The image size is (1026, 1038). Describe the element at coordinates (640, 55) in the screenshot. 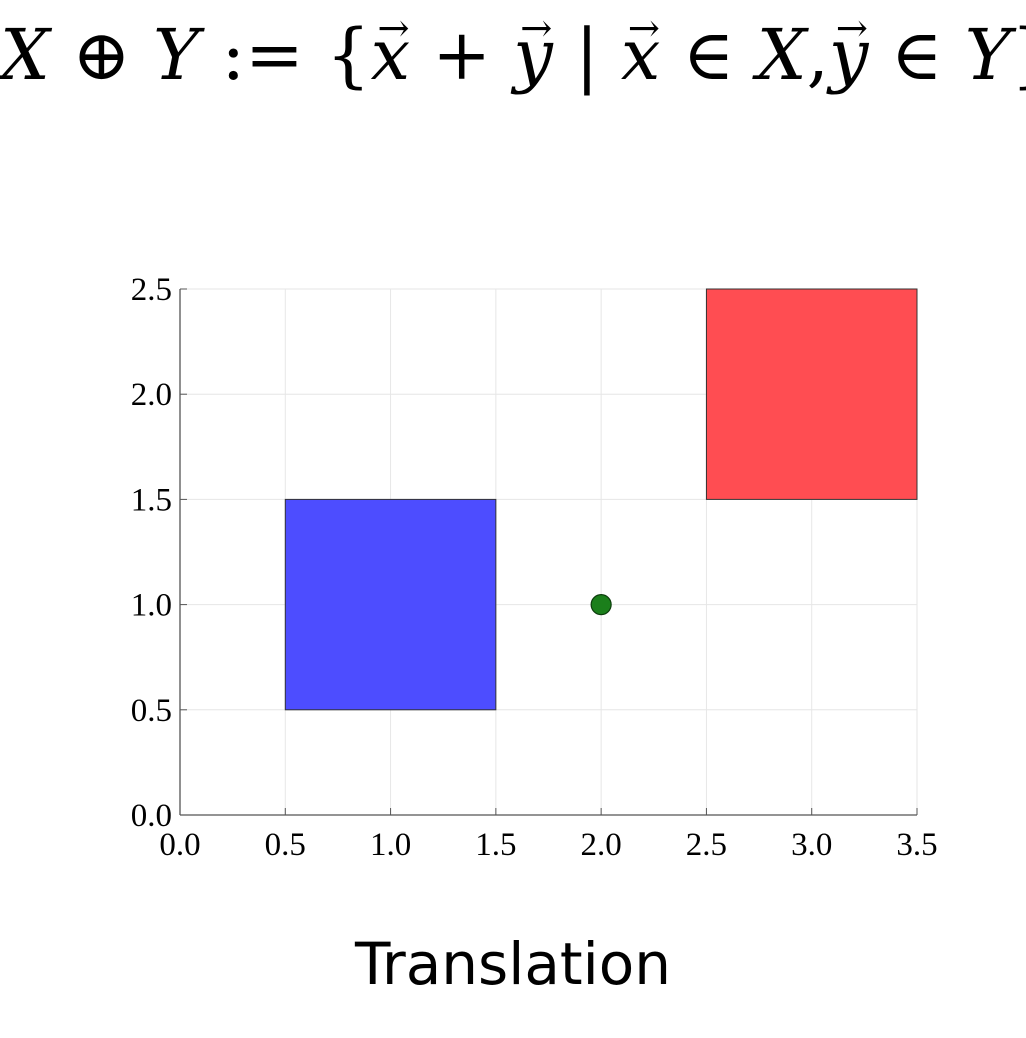

I see `formula-vec-x-2: x` at that location.